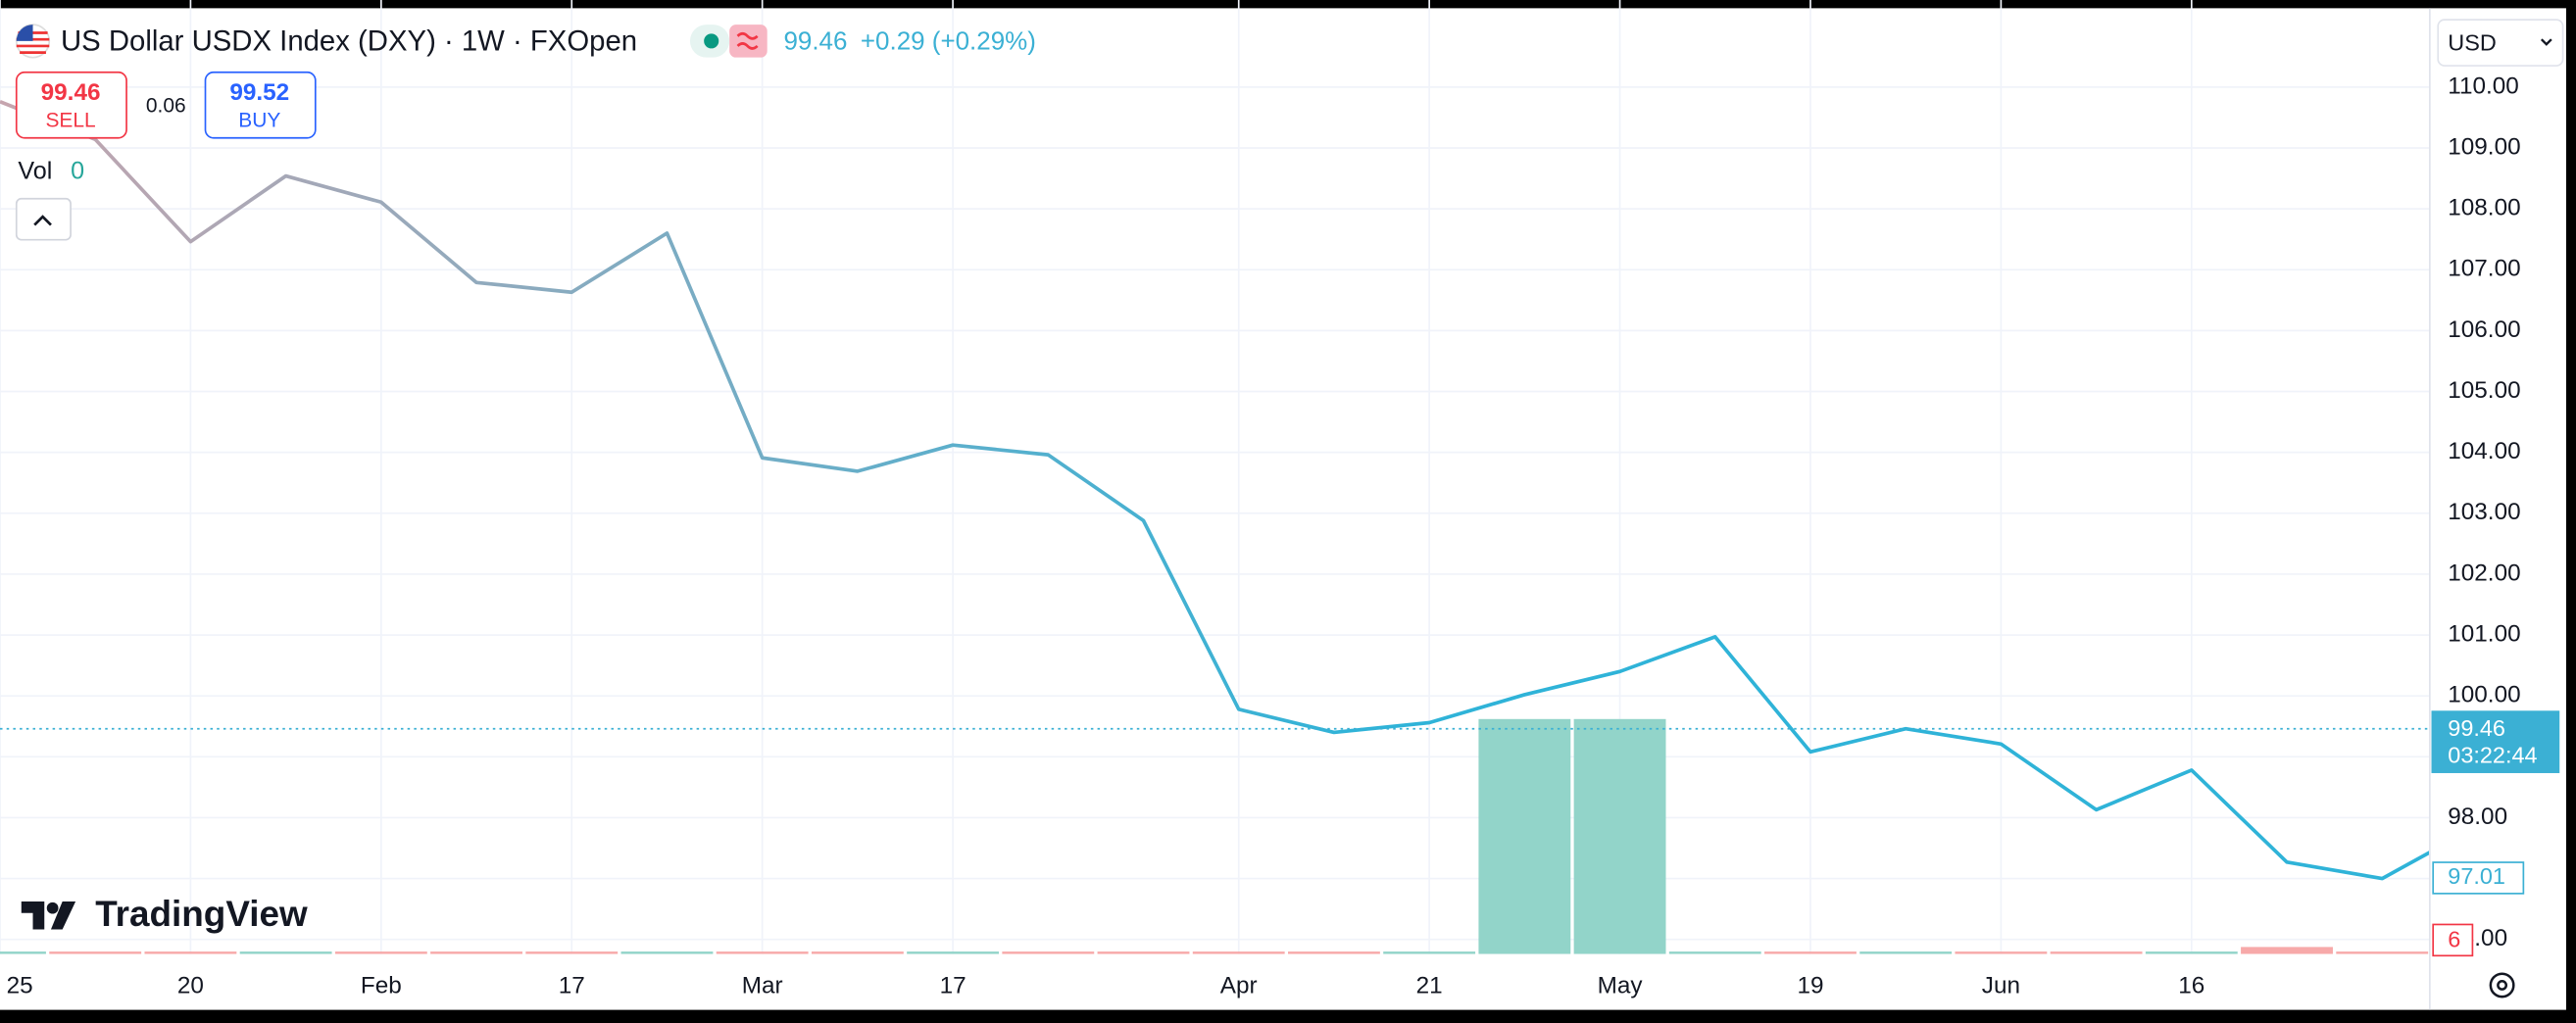 The image size is (2576, 1023). What do you see at coordinates (2484, 269) in the screenshot?
I see `y-tick-label: 107.00` at bounding box center [2484, 269].